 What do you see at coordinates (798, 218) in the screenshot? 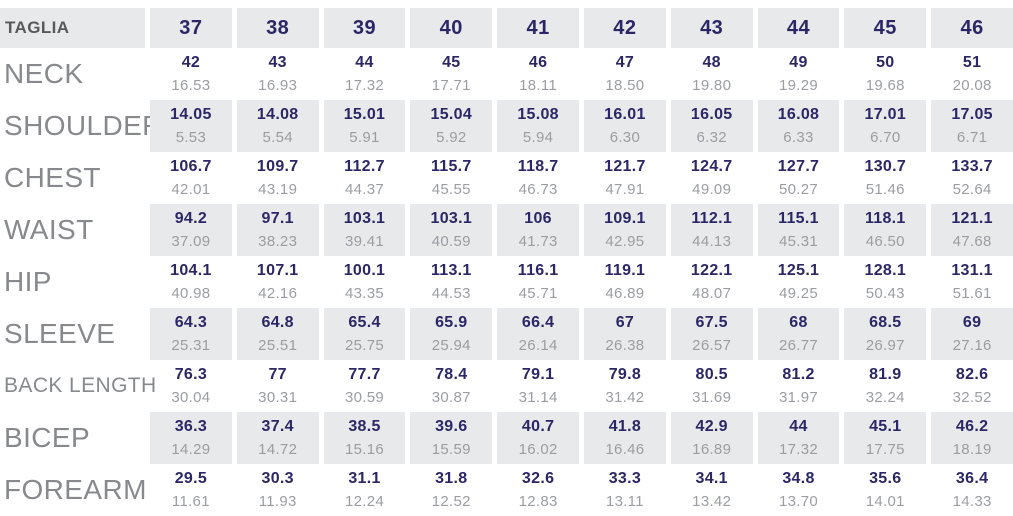
I see `cm-value: 115.1` at bounding box center [798, 218].